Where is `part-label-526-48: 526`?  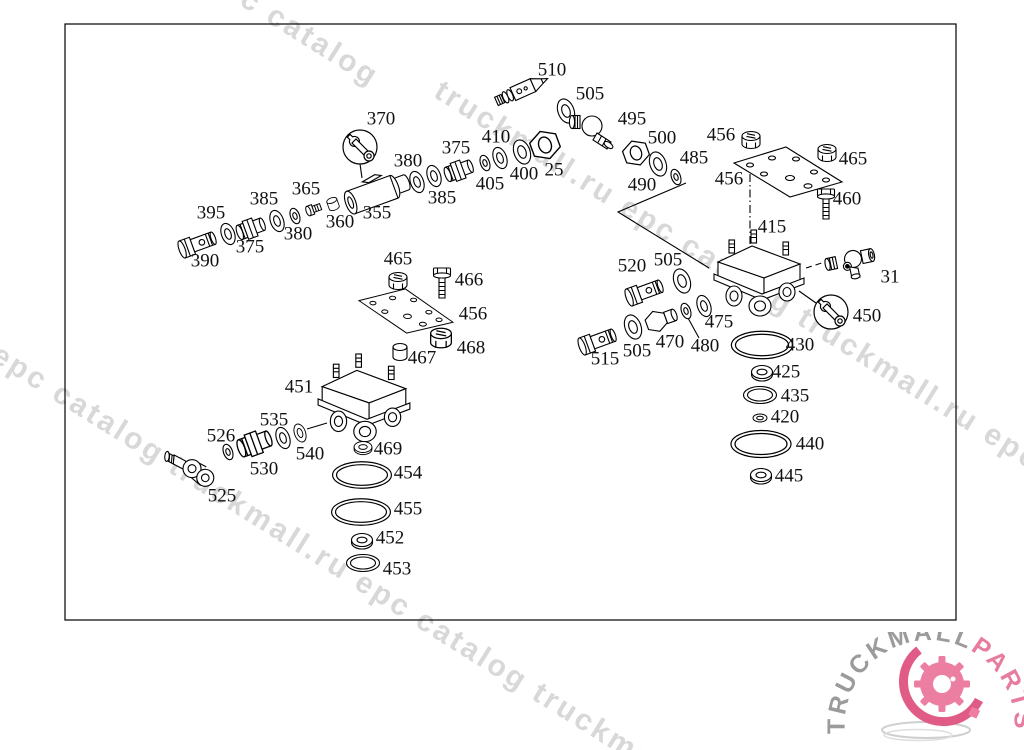
part-label-526-48: 526 is located at coordinates (221, 436).